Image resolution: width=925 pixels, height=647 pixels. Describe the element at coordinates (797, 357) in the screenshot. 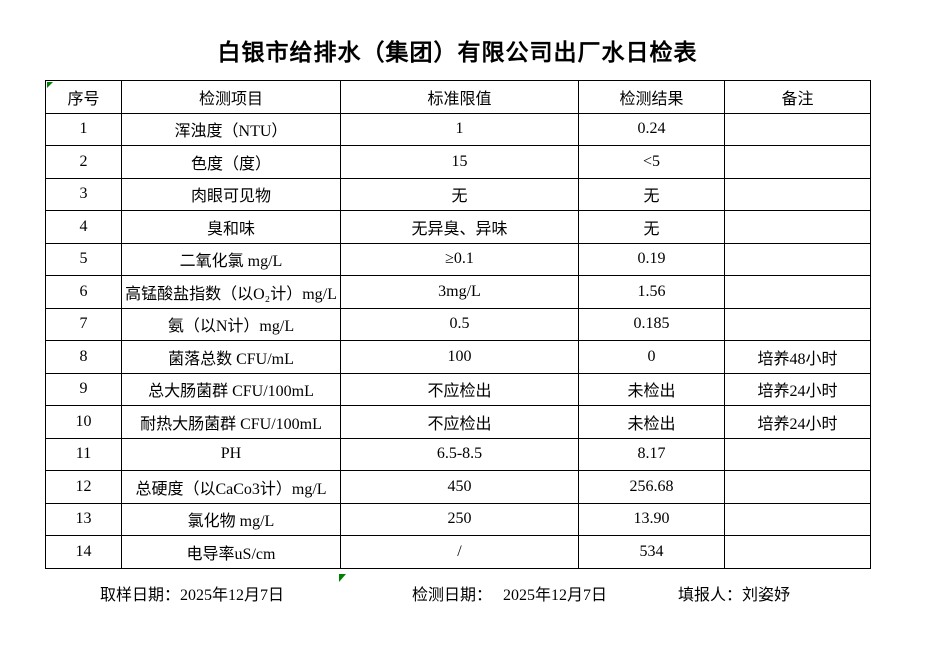

I see `cell-remark: 培养48小时` at that location.